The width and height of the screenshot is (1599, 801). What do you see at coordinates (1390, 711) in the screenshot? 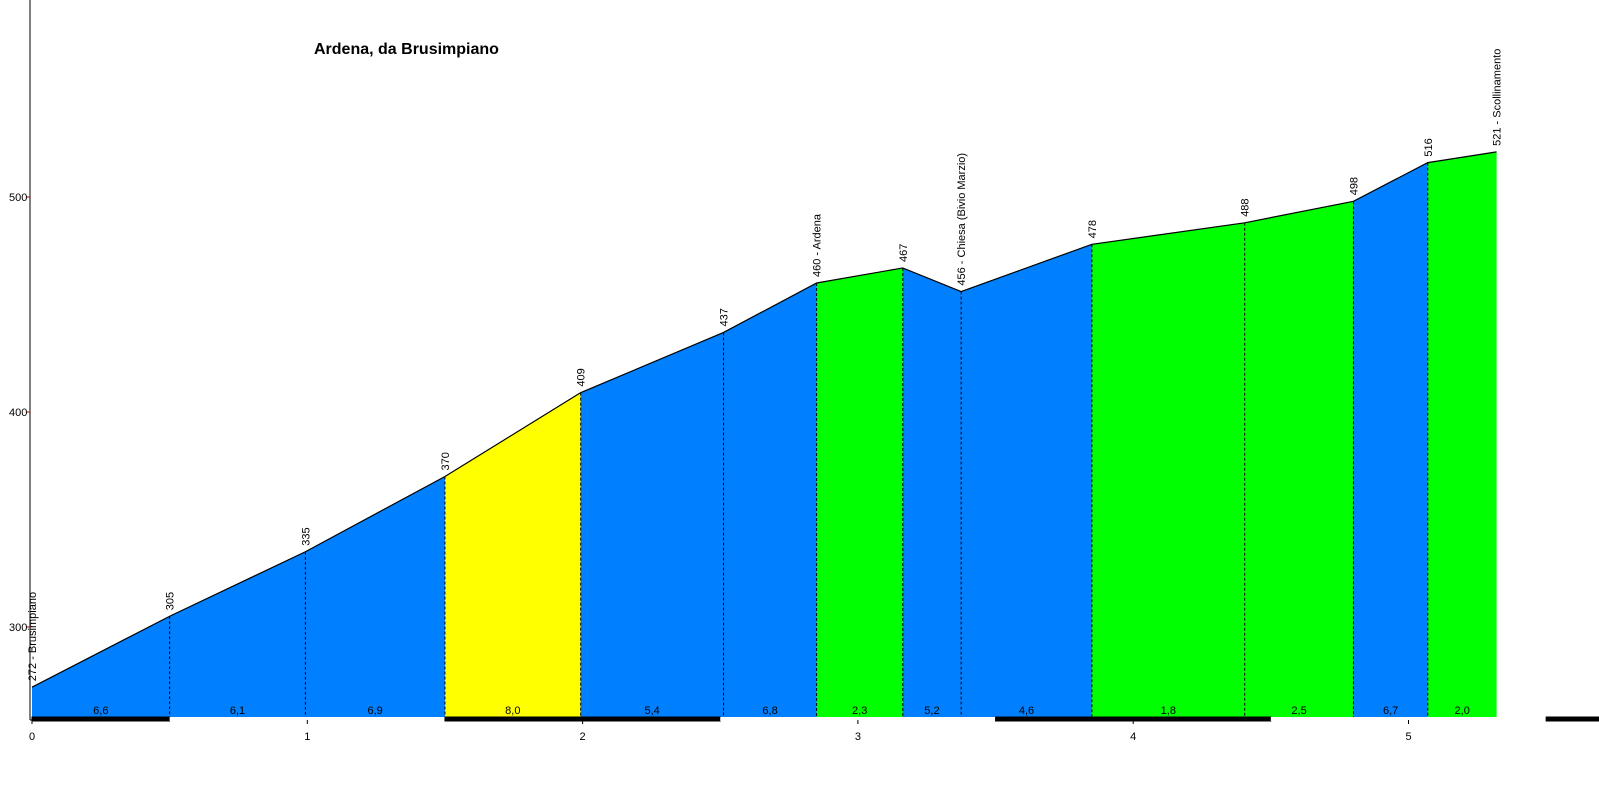
I see `grade-label-12: 6,7` at bounding box center [1390, 711].